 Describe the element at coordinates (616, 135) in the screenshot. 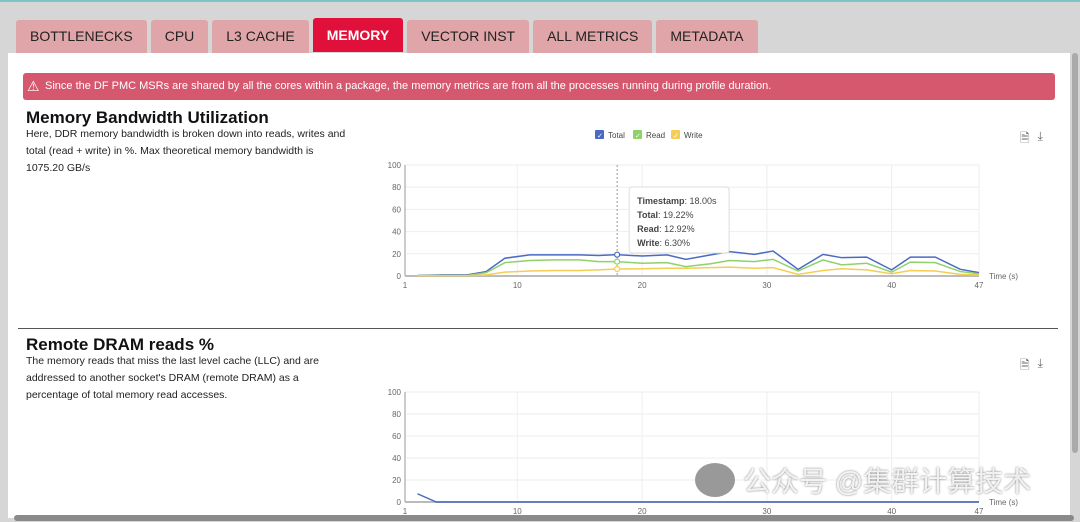

I see `legend-label: Total` at that location.